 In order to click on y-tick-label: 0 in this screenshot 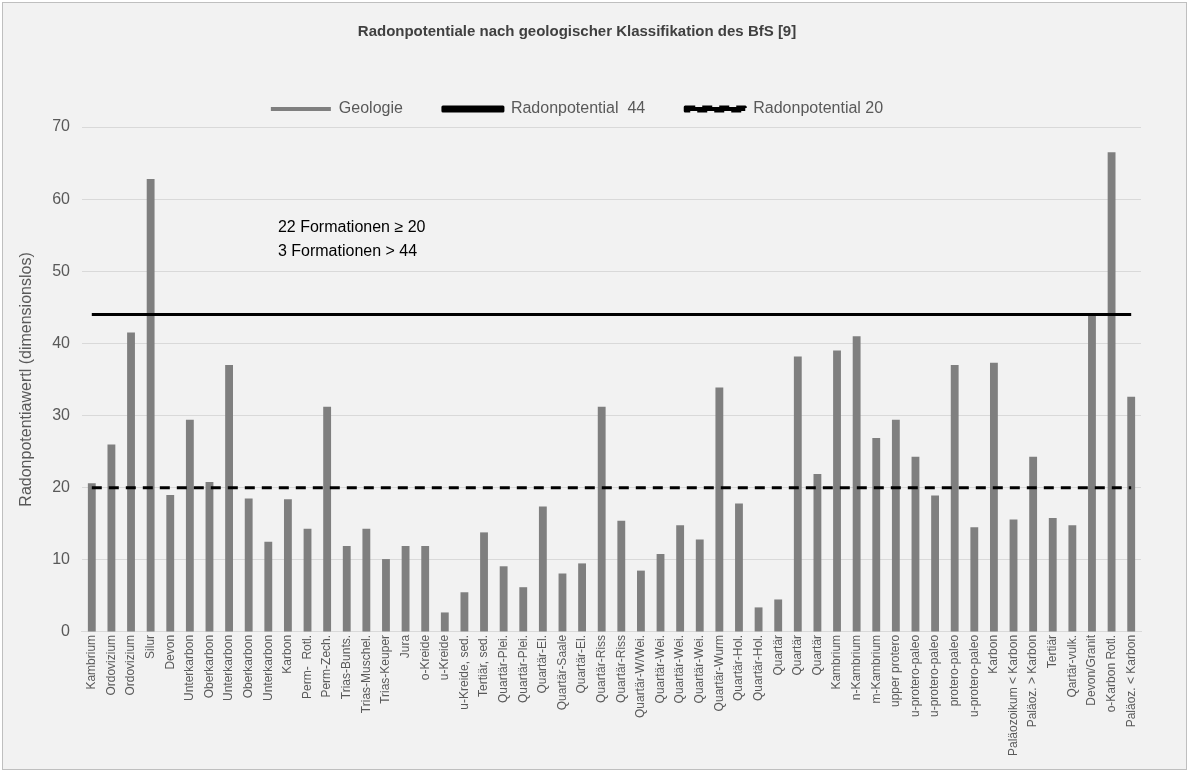, I will do `click(66, 631)`.